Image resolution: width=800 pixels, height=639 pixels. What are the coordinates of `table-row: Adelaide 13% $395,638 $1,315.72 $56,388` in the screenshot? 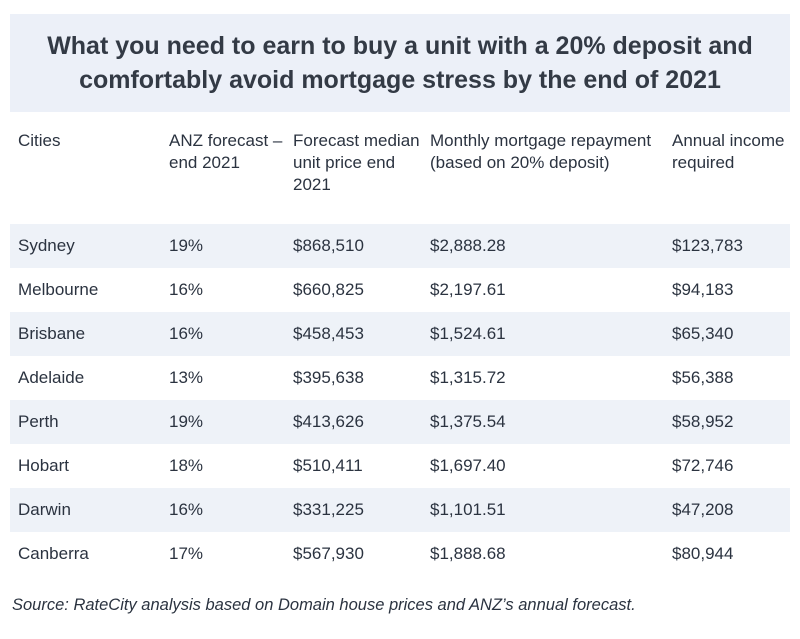 It's located at (400, 378).